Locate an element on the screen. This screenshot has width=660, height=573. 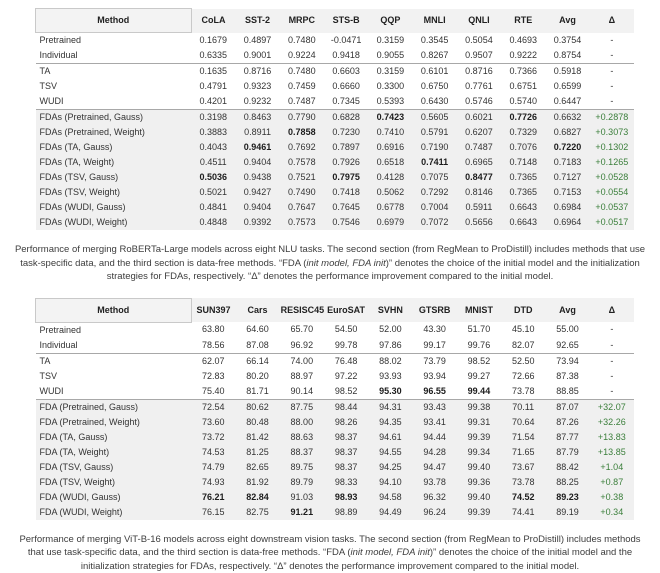
value-cell: 99.27 is located at coordinates (479, 376).